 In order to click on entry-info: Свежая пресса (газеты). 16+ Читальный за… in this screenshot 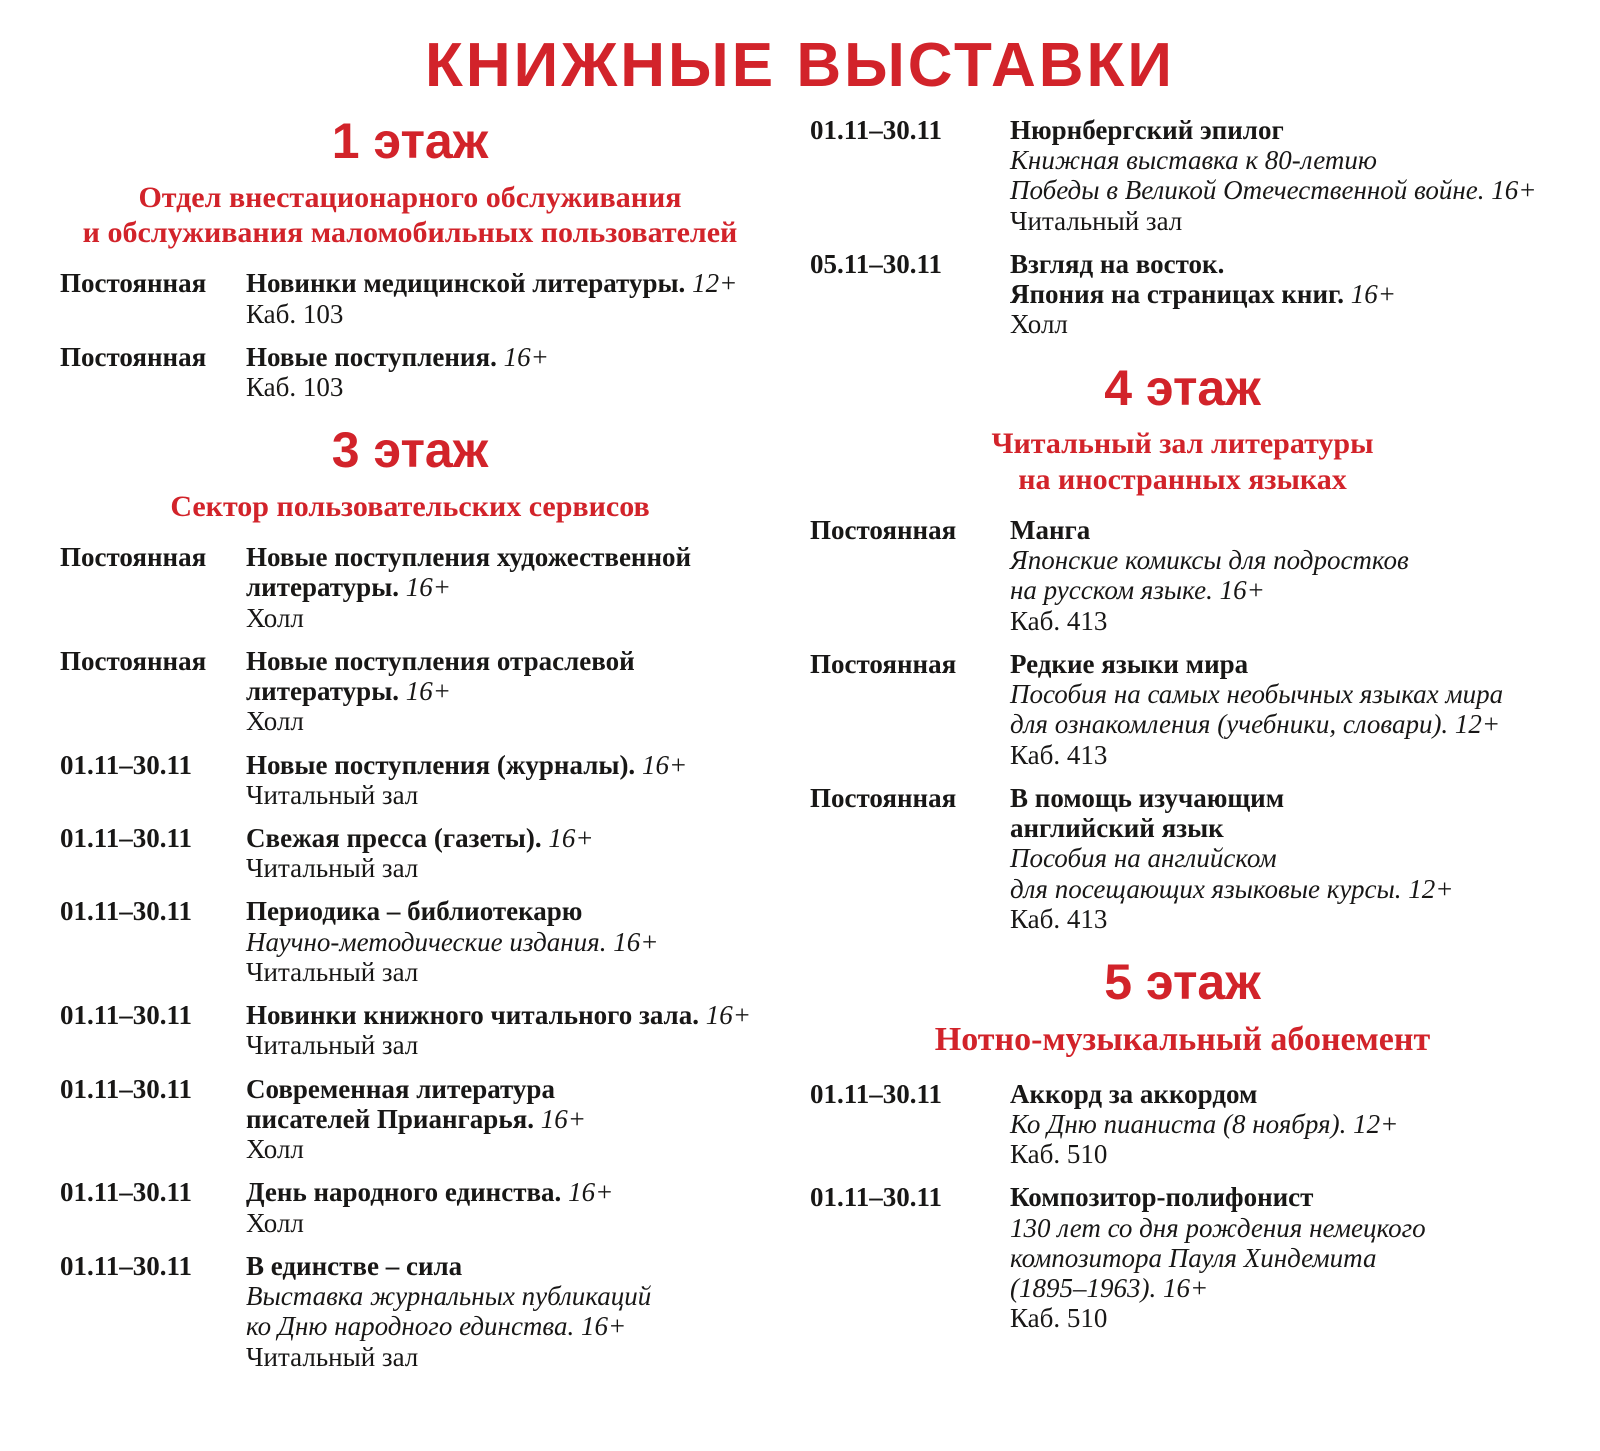, I will do `click(503, 853)`.